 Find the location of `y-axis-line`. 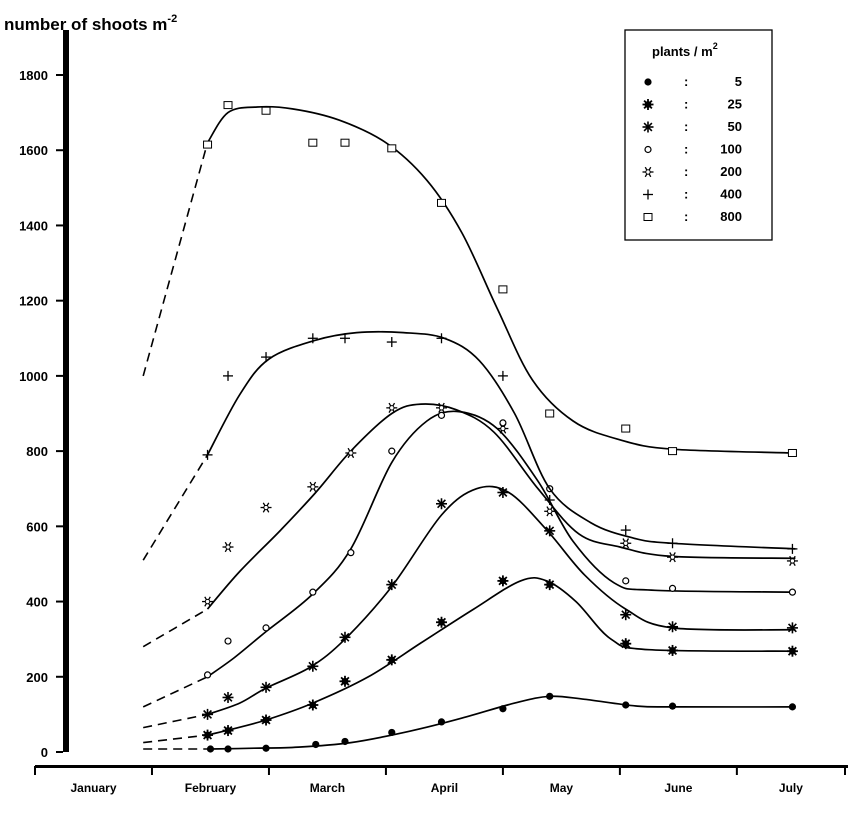

y-axis-line is located at coordinates (66, 391).